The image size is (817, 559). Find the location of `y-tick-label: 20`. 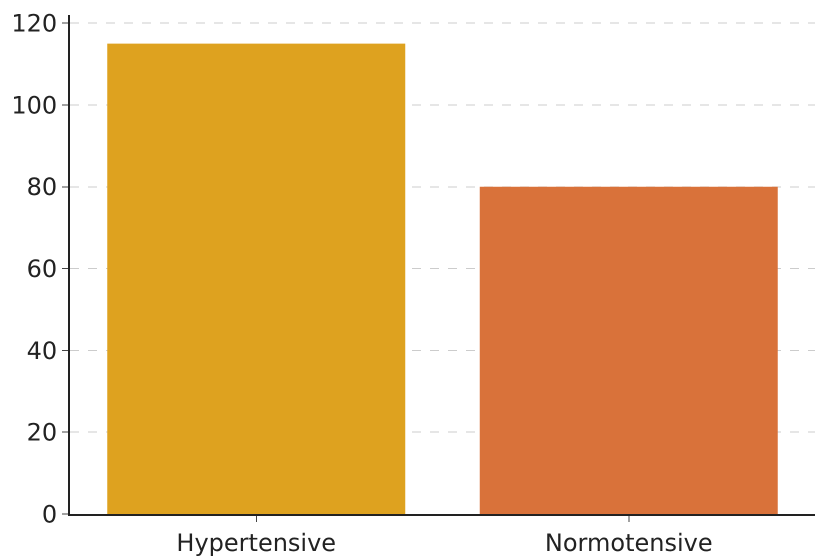

y-tick-label: 20 is located at coordinates (42, 432).